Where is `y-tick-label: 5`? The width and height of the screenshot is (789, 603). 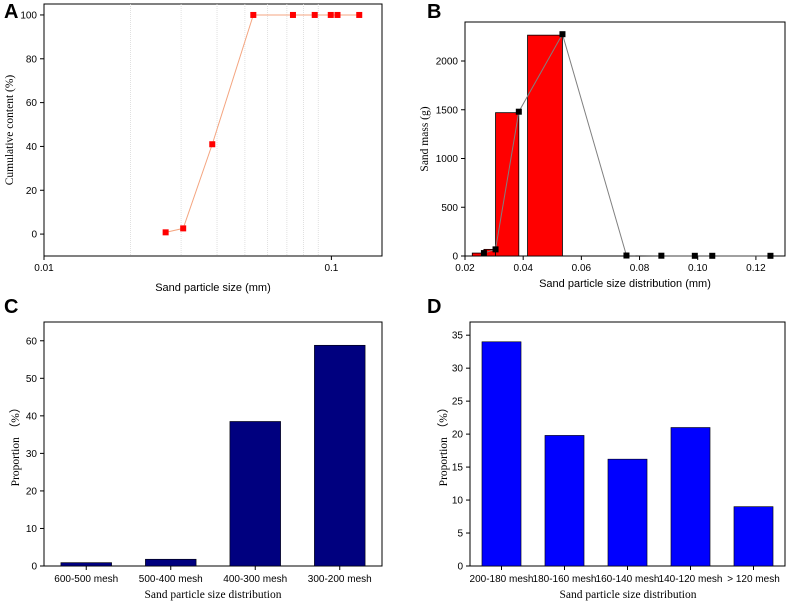 y-tick-label: 5 is located at coordinates (460, 534).